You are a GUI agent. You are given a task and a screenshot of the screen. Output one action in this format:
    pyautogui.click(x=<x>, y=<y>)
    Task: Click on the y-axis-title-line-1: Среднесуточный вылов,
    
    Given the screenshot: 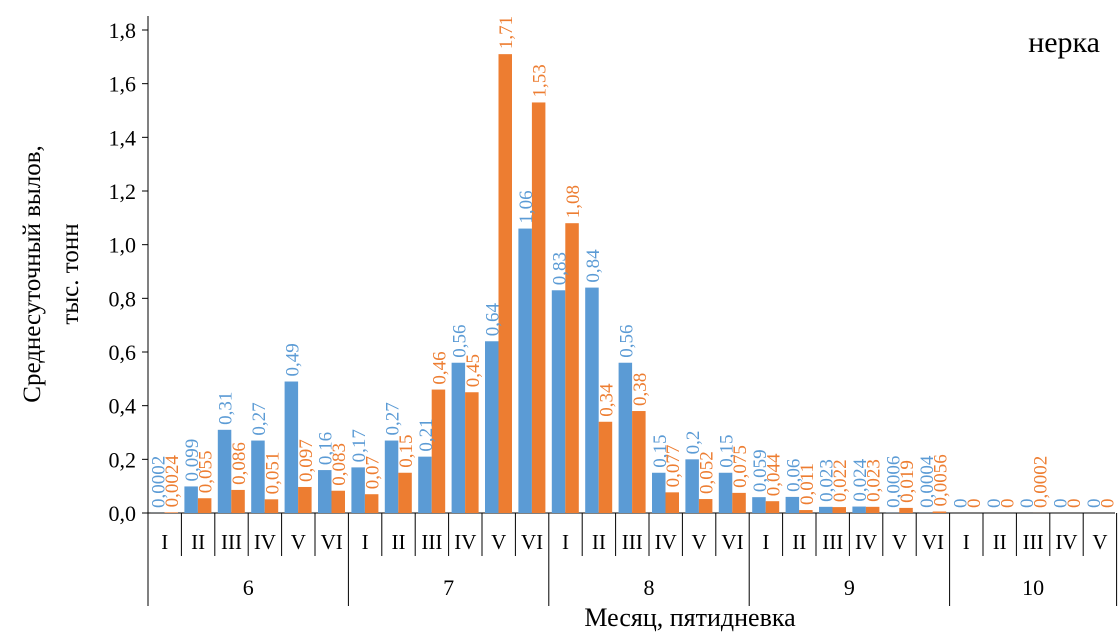 What is the action you would take?
    pyautogui.click(x=32, y=273)
    